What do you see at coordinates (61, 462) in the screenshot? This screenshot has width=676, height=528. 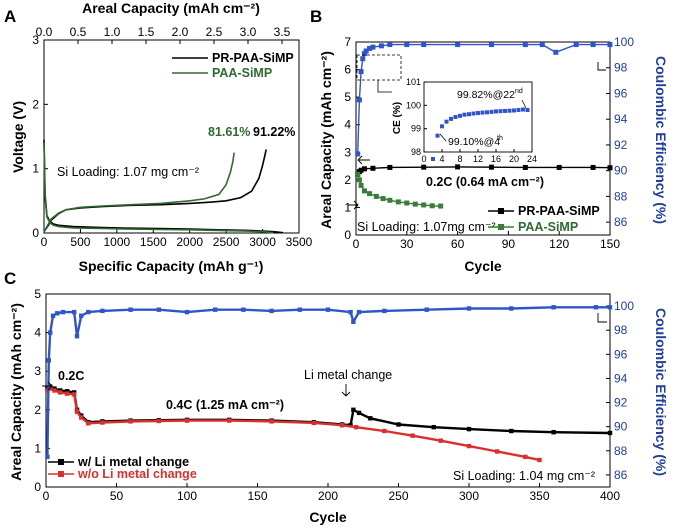 I see `legend-marker-c-w` at bounding box center [61, 462].